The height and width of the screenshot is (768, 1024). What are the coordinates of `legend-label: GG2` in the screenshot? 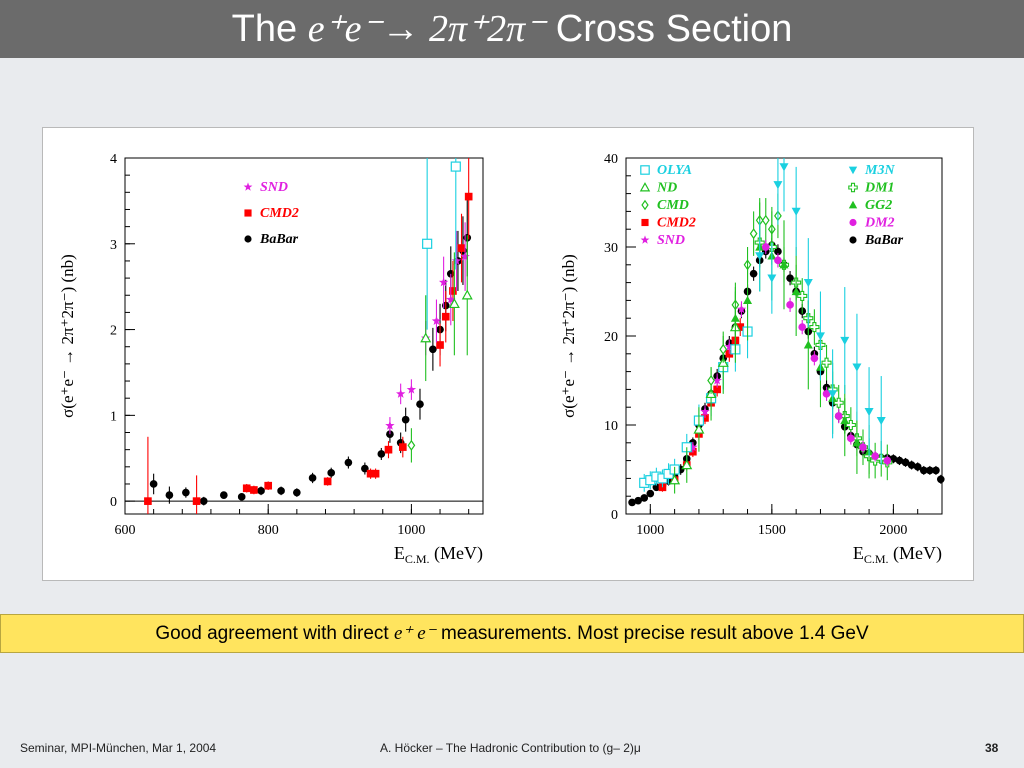 It's located at (878, 205).